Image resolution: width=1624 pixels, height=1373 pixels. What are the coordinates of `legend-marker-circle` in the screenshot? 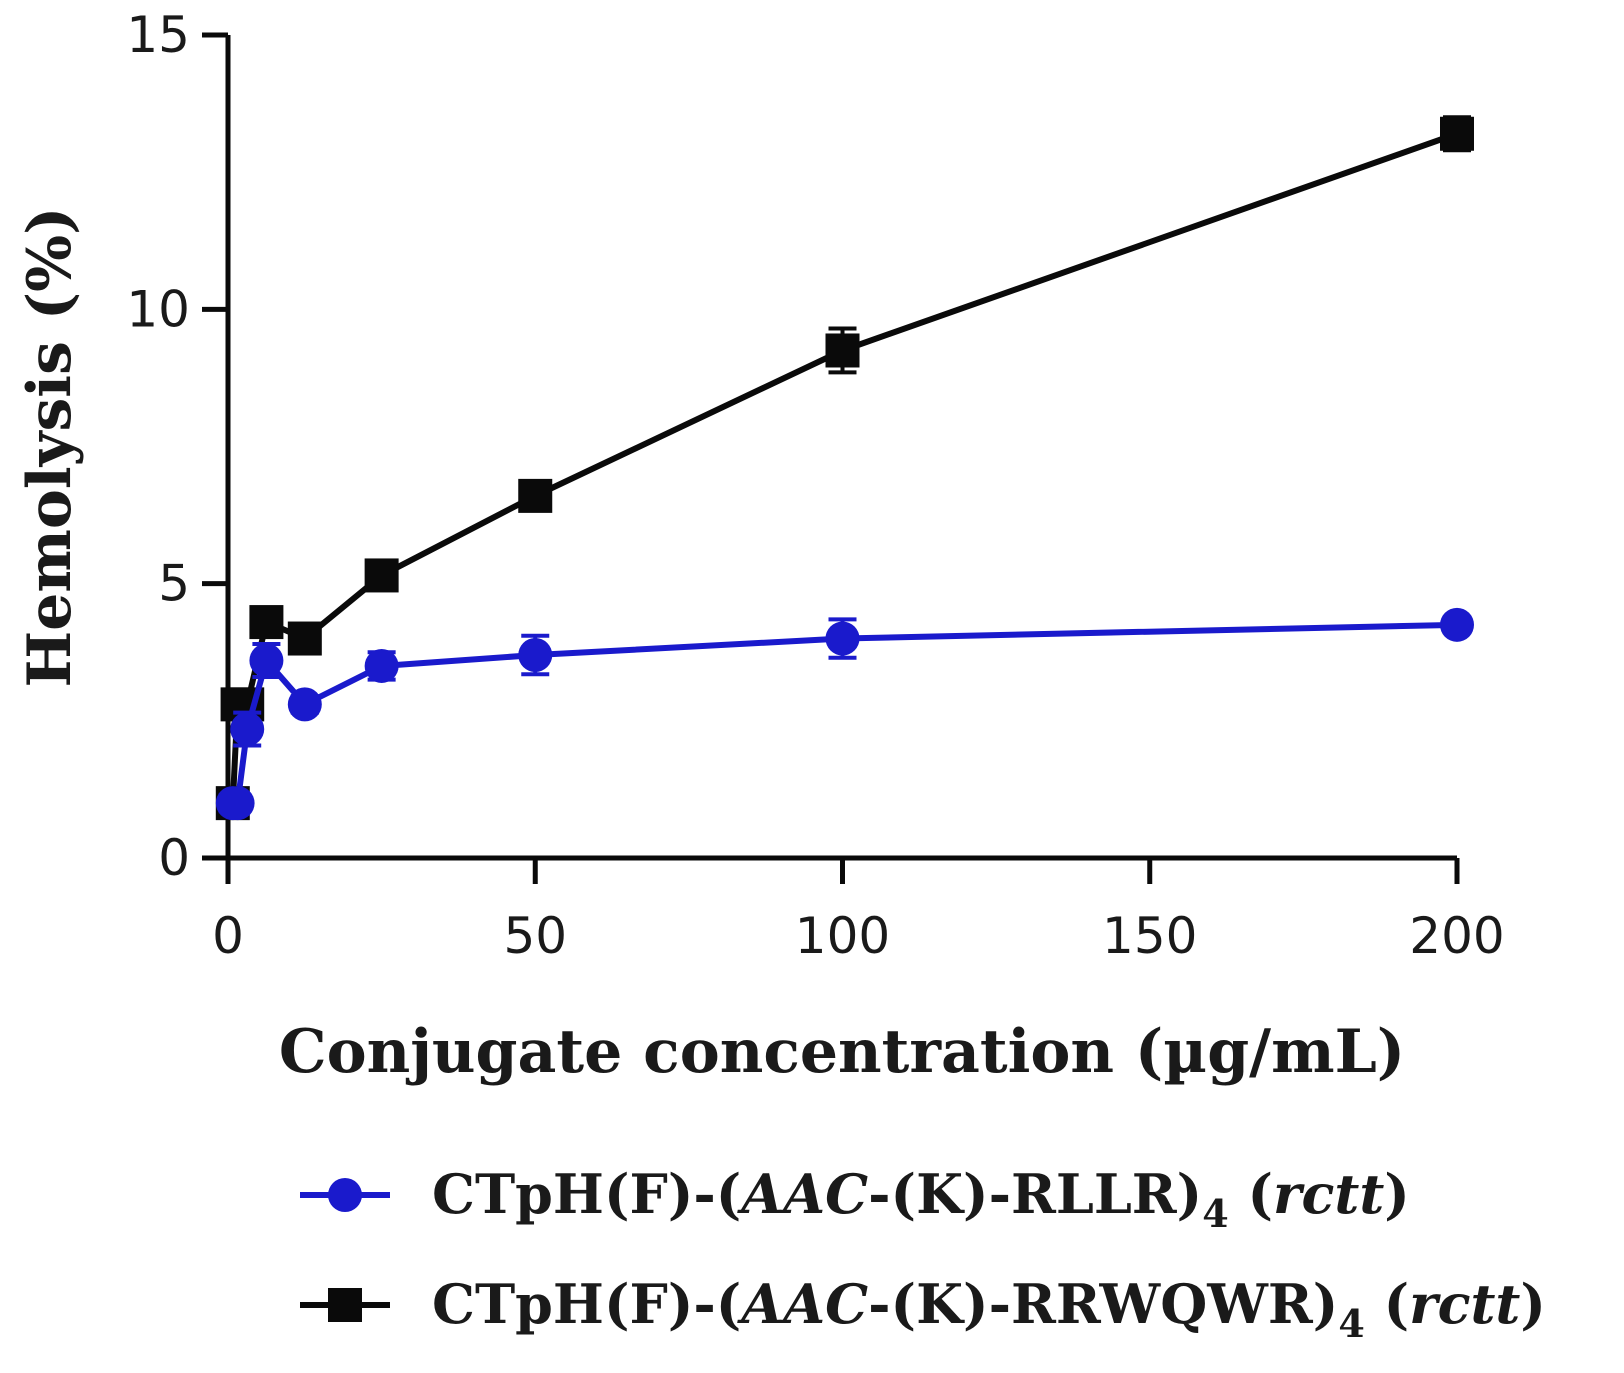 It's located at (345, 1195).